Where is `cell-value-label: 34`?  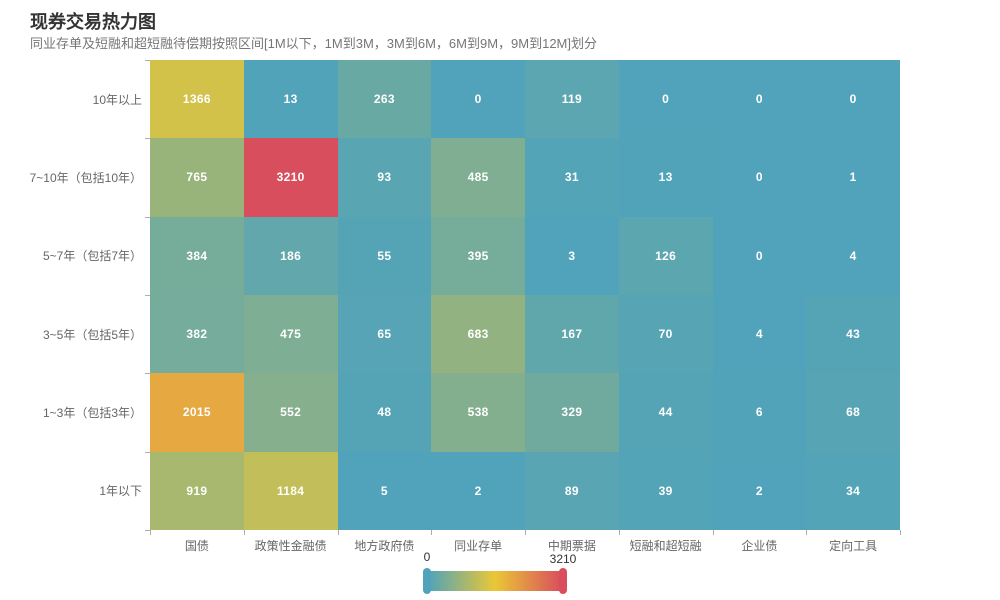 cell-value-label: 34 is located at coordinates (853, 490).